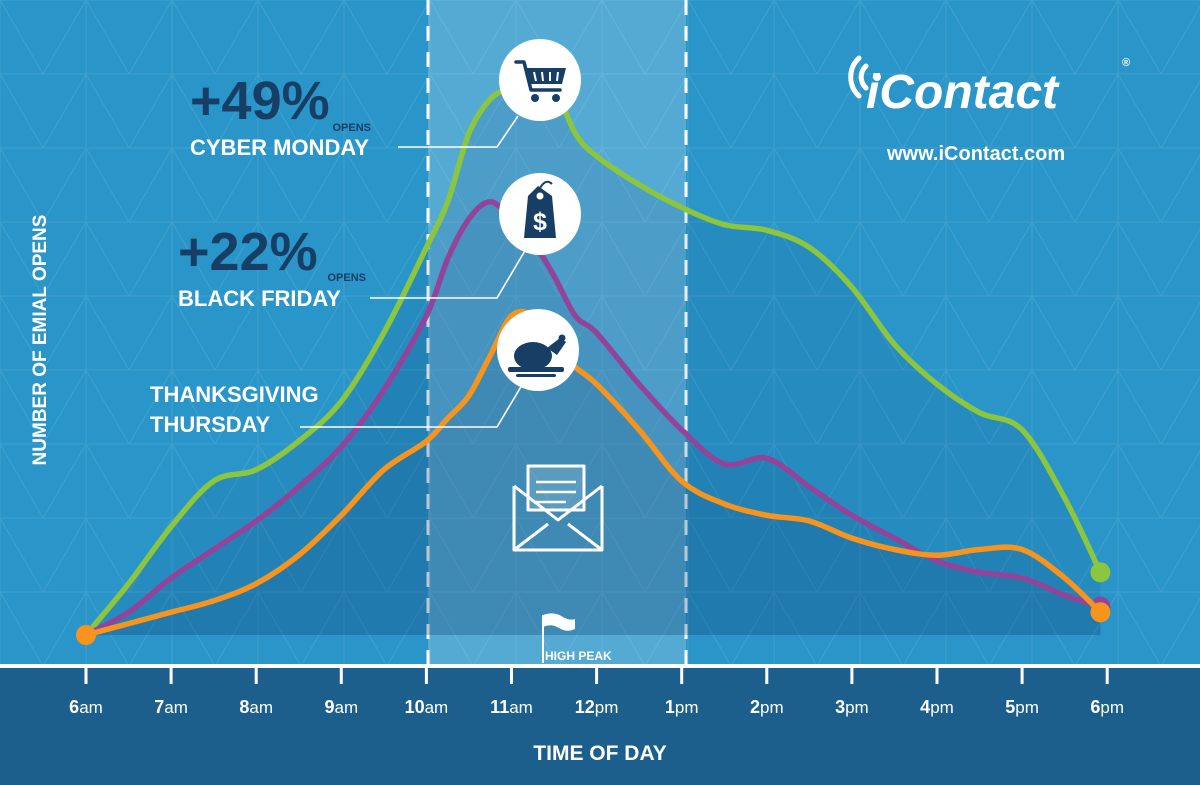 This screenshot has height=785, width=1200. Describe the element at coordinates (682, 707) in the screenshot. I see `x-tick-label: 1pm` at that location.